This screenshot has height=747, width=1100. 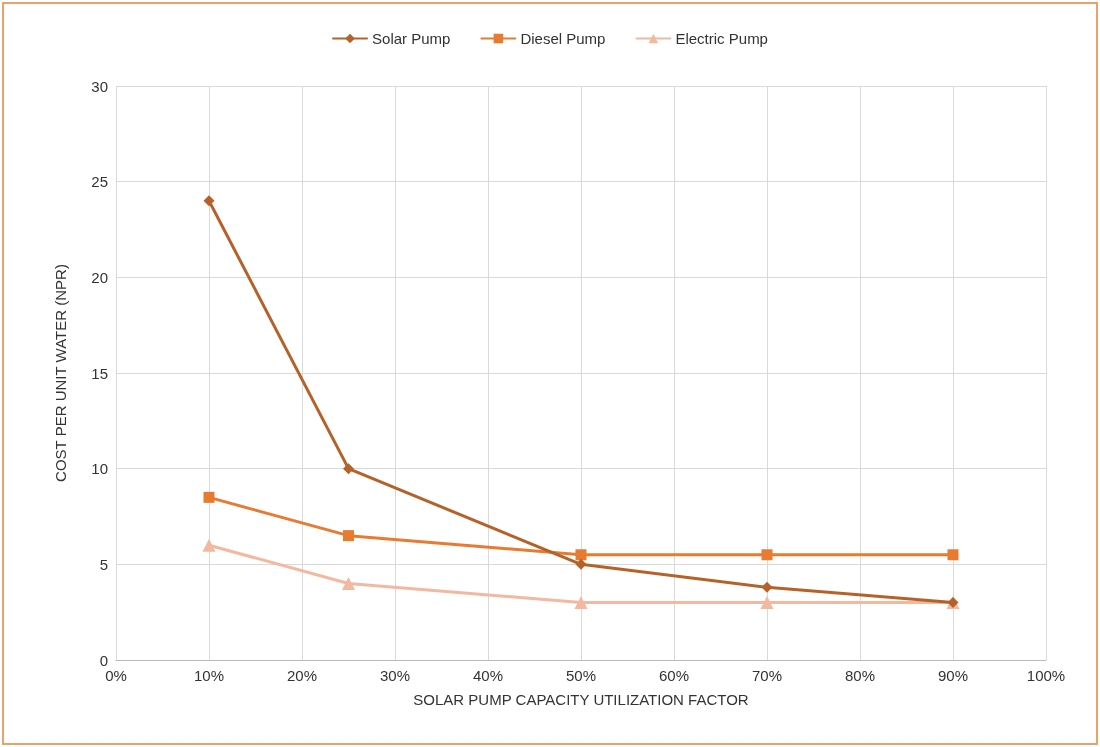 What do you see at coordinates (99, 373) in the screenshot?
I see `y-tick-label: 15` at bounding box center [99, 373].